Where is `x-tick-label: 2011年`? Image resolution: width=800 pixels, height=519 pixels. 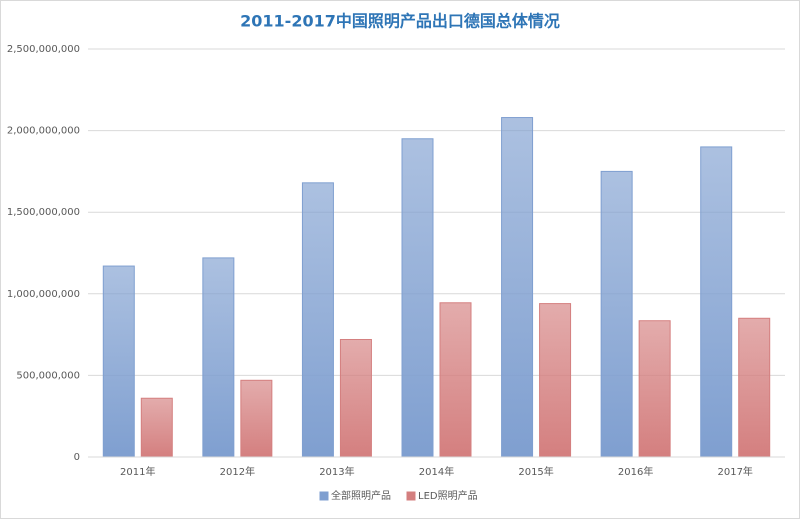 x-tick-label: 2011年 is located at coordinates (137, 471).